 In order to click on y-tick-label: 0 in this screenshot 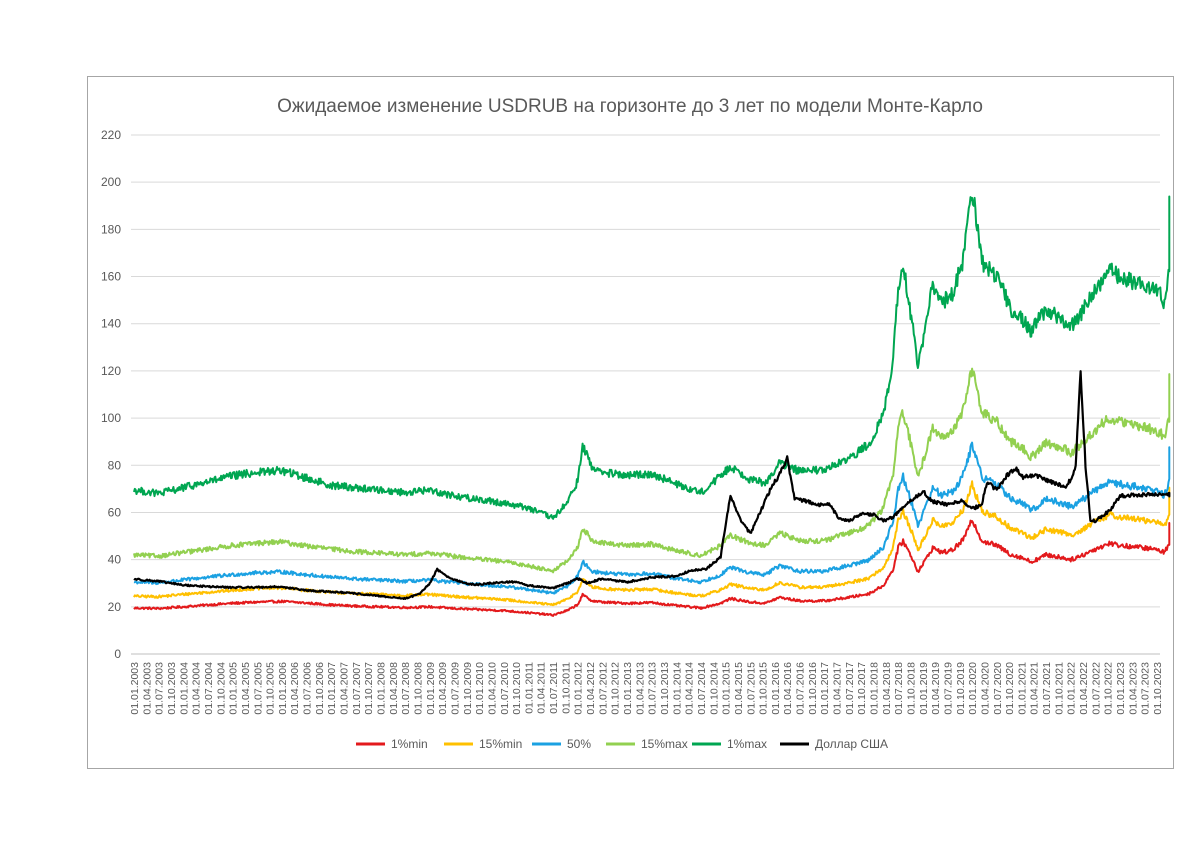, I will do `click(117, 654)`.